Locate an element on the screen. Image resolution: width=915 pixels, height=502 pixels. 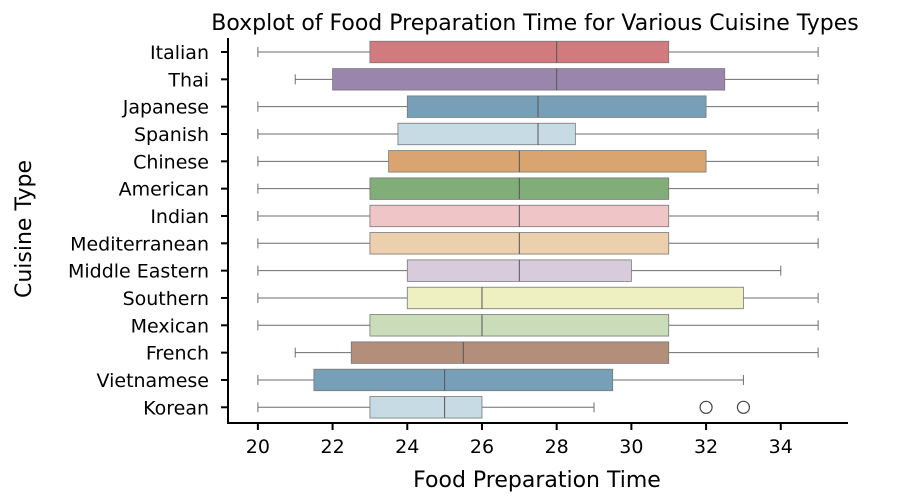
x-tick-label: 28 is located at coordinates (557, 447).